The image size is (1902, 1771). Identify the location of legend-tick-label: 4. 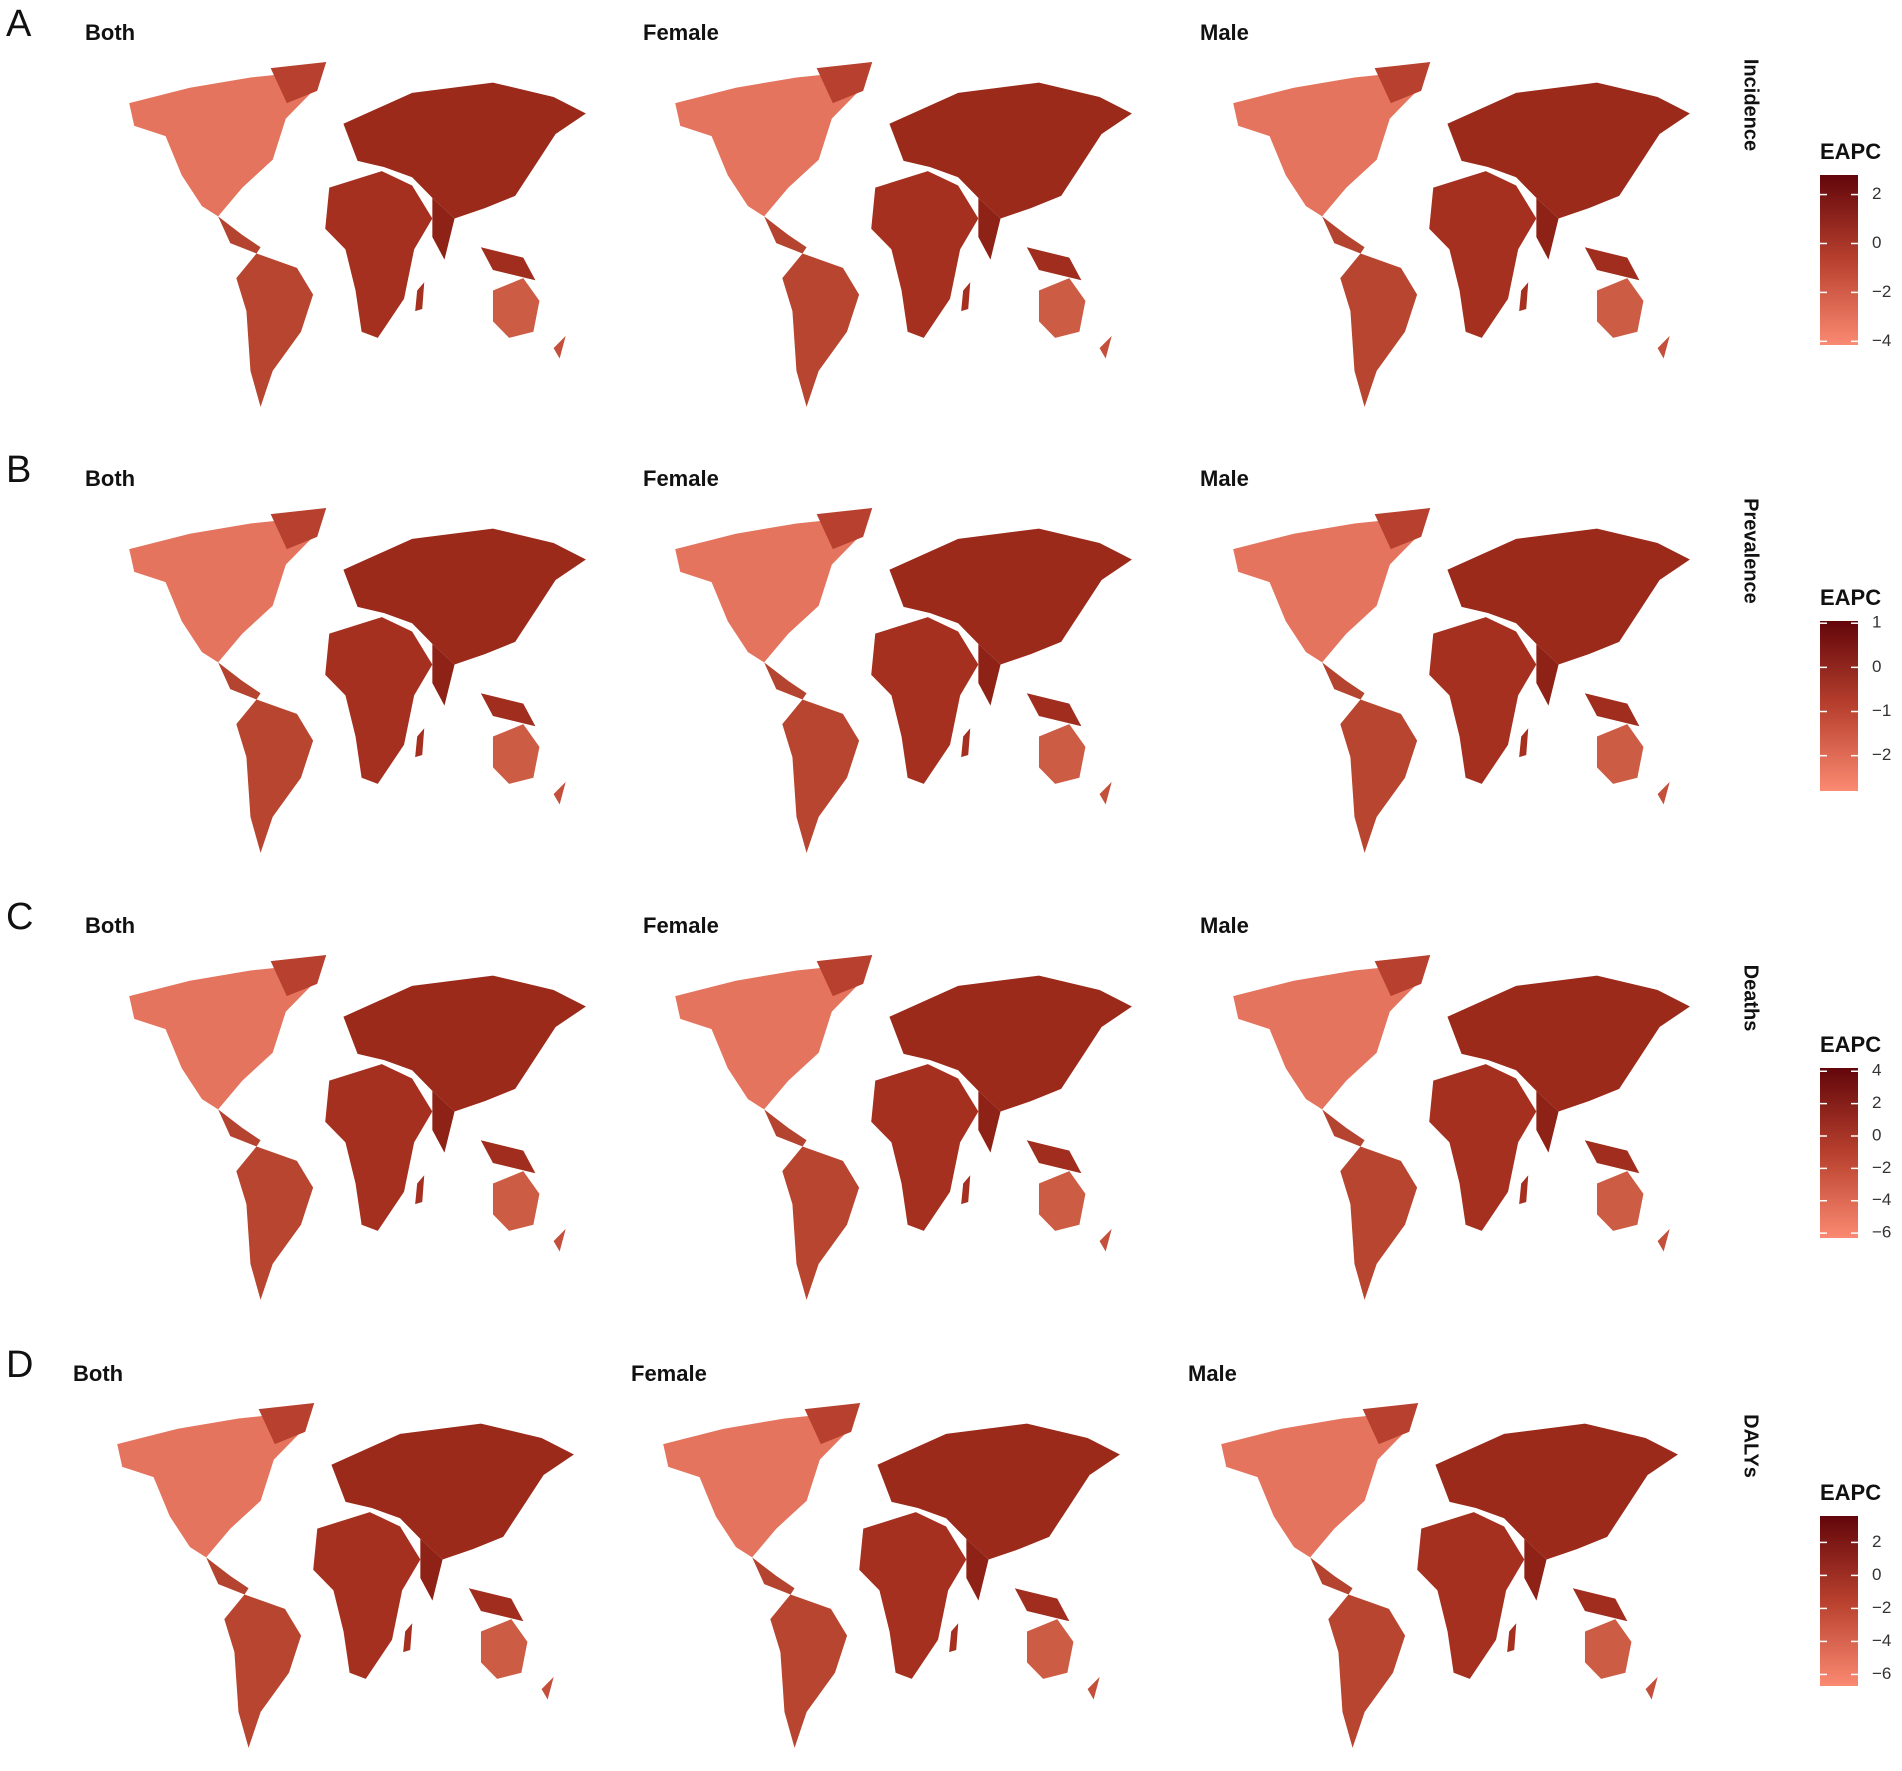
(1876, 1070).